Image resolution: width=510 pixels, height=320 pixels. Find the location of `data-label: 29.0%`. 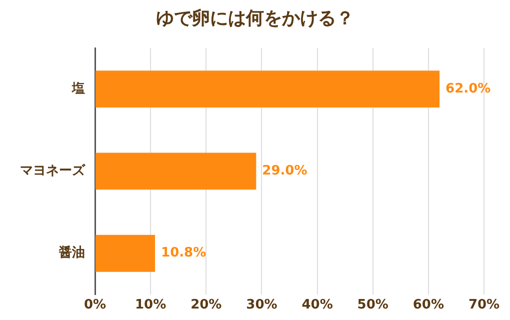

data-label: 29.0% is located at coordinates (285, 171).